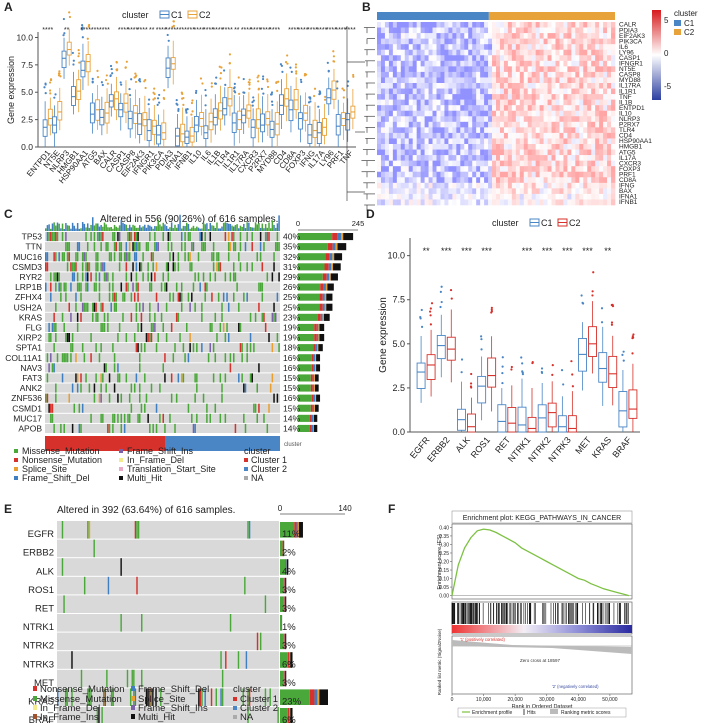 The height and width of the screenshot is (723, 709). Describe the element at coordinates (91, 697) in the screenshot. I see `e-mutation-cell` at that location.